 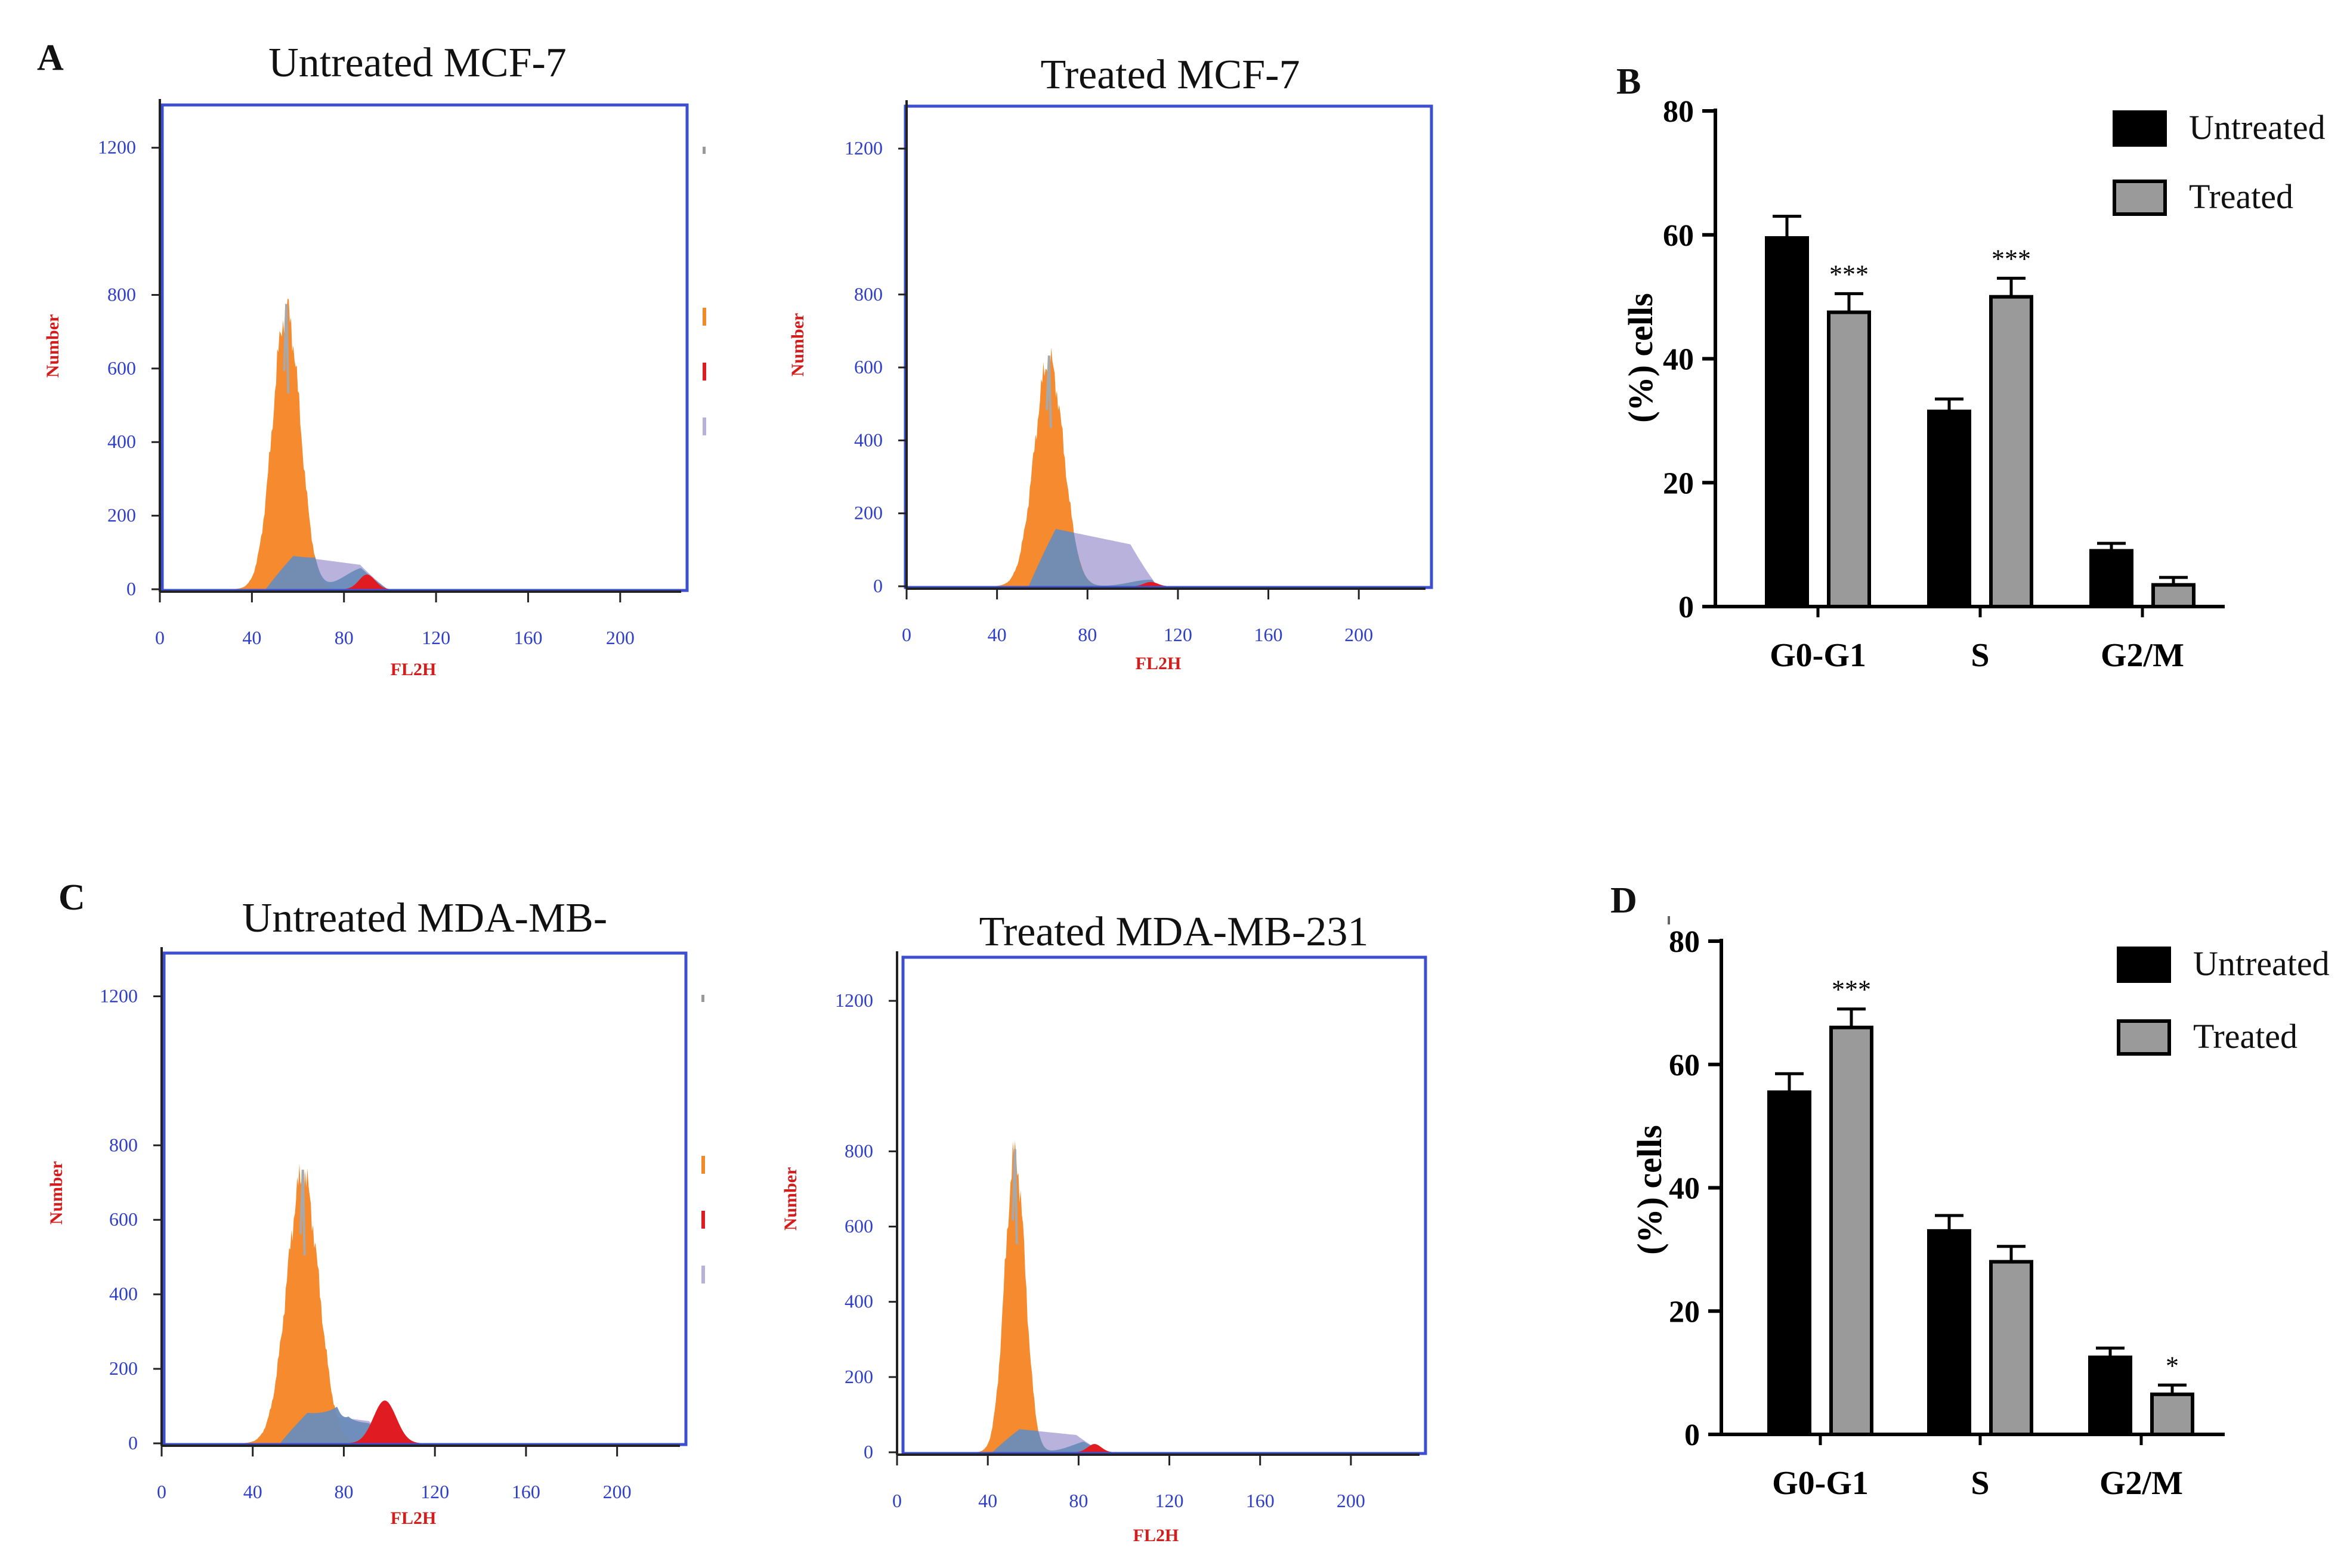 What do you see at coordinates (1629, 81) in the screenshot?
I see `panel-label-b: B` at bounding box center [1629, 81].